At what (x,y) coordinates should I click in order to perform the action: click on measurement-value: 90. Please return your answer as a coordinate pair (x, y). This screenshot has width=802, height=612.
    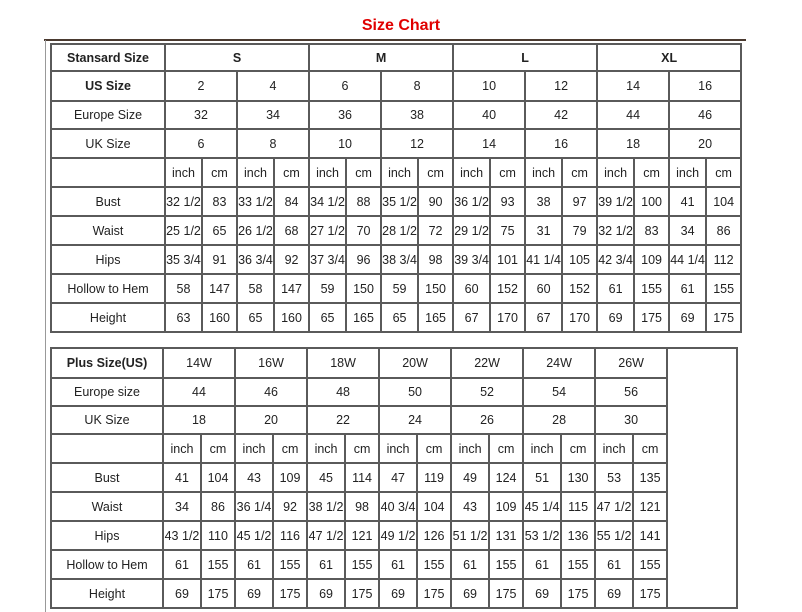
    Looking at the image, I should click on (436, 201).